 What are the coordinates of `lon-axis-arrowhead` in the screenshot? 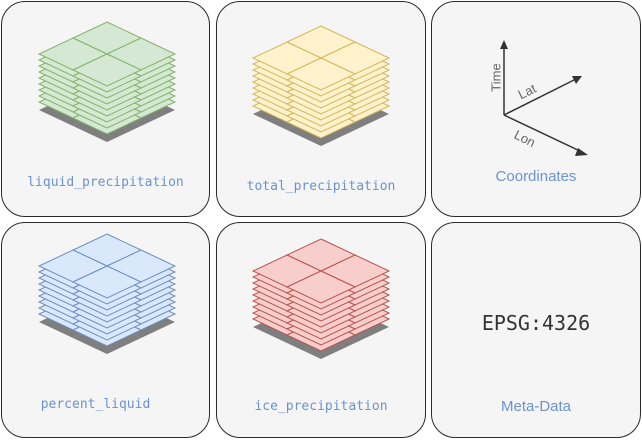 It's located at (581, 152).